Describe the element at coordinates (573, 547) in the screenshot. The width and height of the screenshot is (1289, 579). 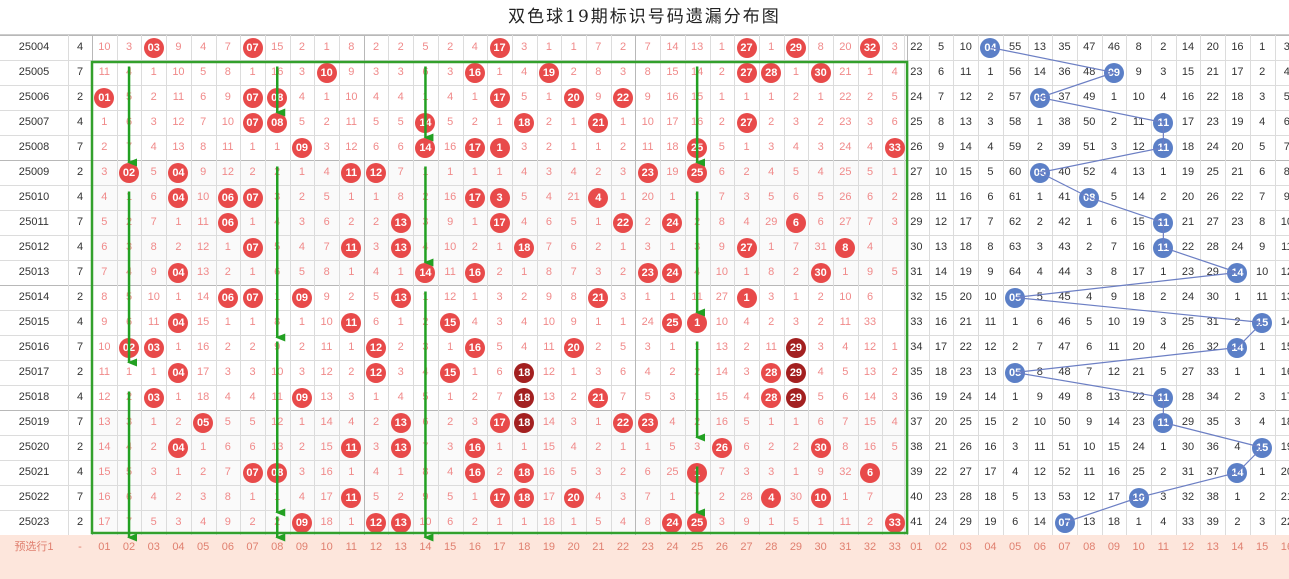
I see `footer-red-number: 20` at that location.